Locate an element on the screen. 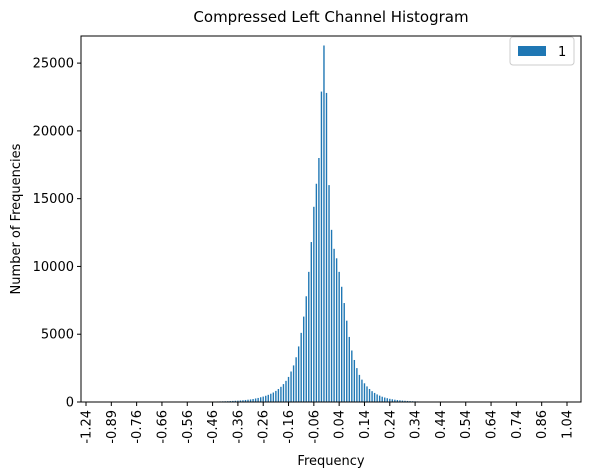 Image resolution: width=589 pixels, height=476 pixels. x-tick-label: -0.56 is located at coordinates (188, 427).